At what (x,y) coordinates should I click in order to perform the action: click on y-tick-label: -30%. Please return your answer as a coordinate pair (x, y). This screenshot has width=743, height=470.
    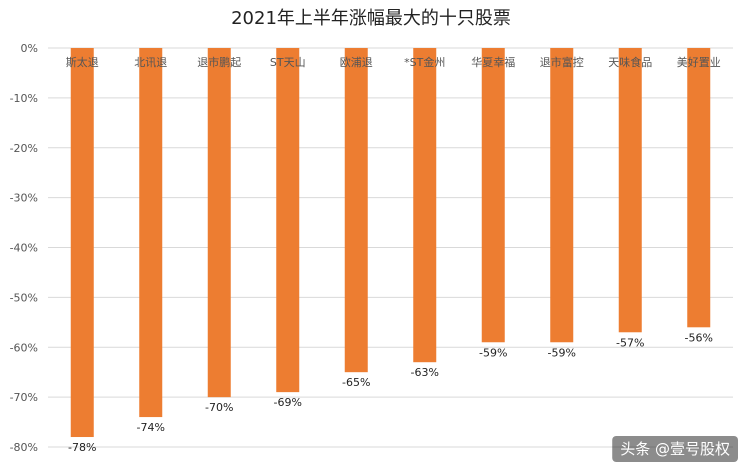
    Looking at the image, I should click on (24, 198).